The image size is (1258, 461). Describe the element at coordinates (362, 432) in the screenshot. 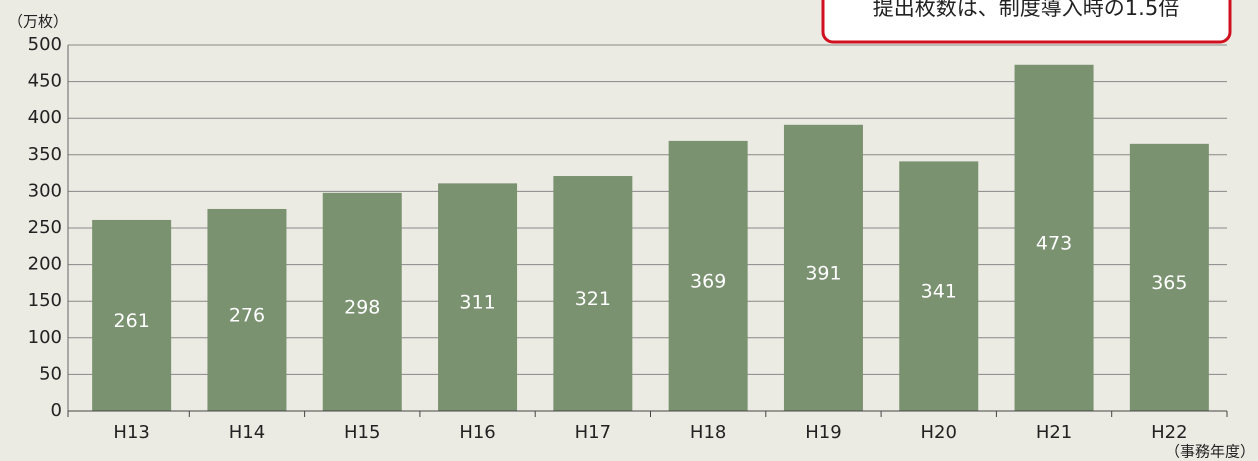

I see `x-tick-label: H15` at that location.